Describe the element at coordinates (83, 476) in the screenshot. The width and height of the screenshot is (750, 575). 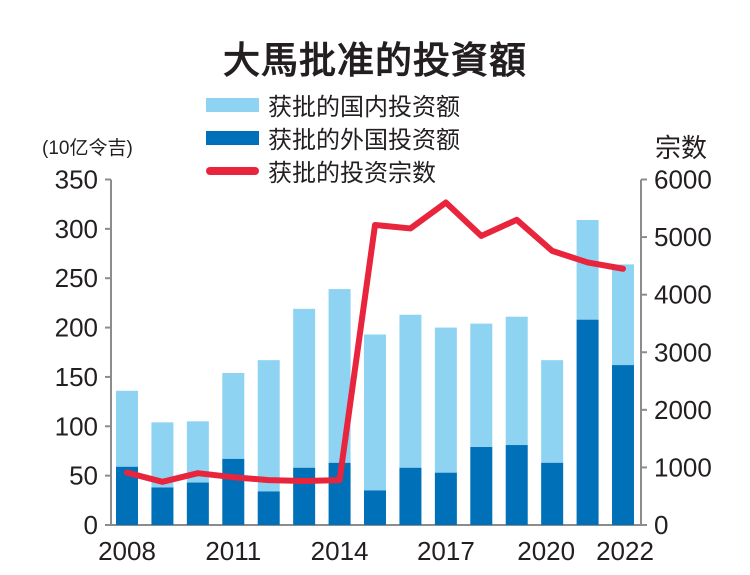
I see `y-tick-label-left: 50` at that location.